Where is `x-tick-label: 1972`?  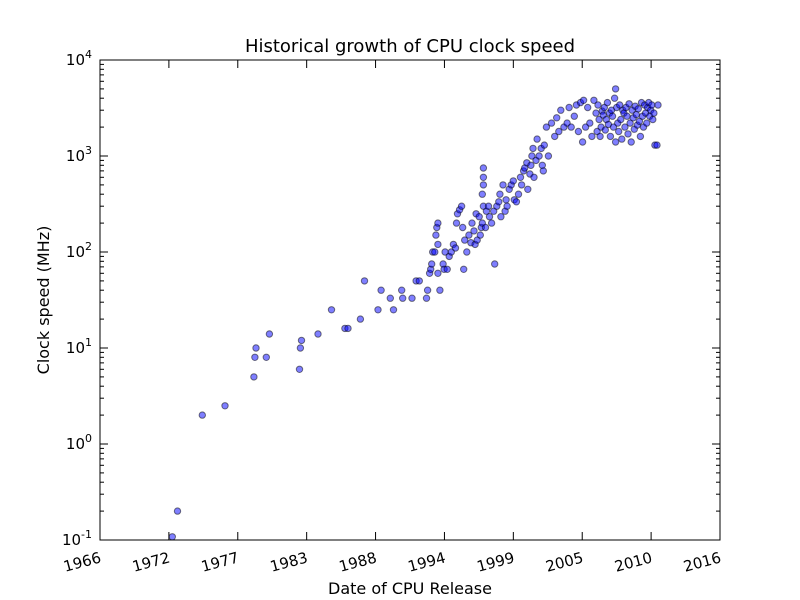 x-tick-label: 1972 is located at coordinates (151, 561).